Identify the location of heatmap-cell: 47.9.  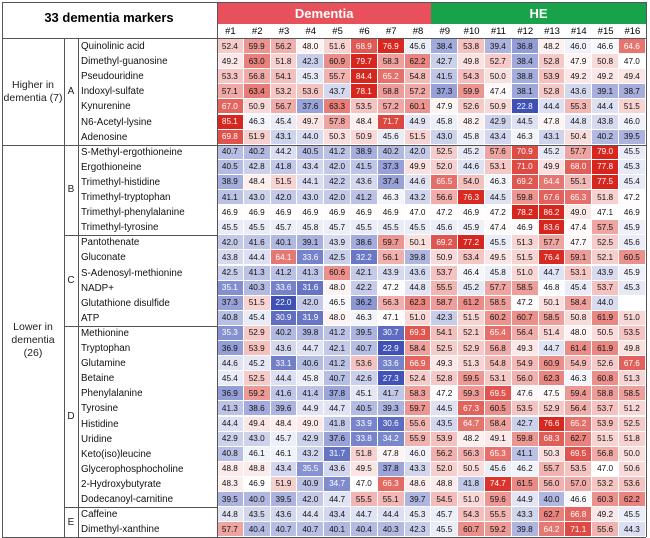
(579, 62).